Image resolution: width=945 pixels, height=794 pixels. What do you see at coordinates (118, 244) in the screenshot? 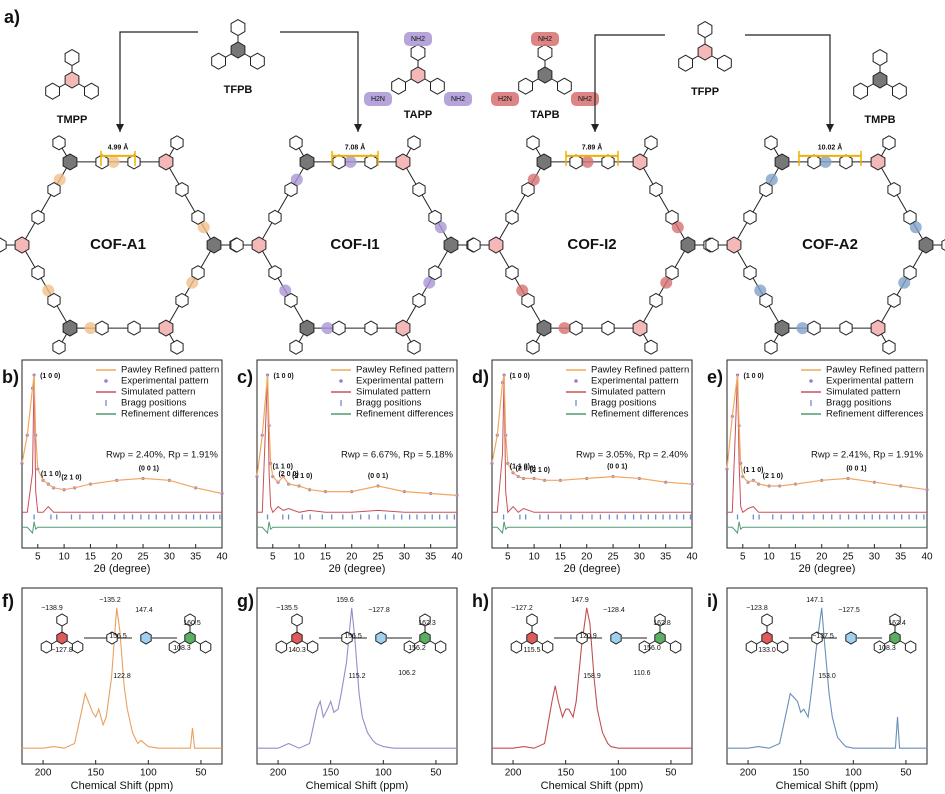
I see `cof-name: COF-A1` at bounding box center [118, 244].